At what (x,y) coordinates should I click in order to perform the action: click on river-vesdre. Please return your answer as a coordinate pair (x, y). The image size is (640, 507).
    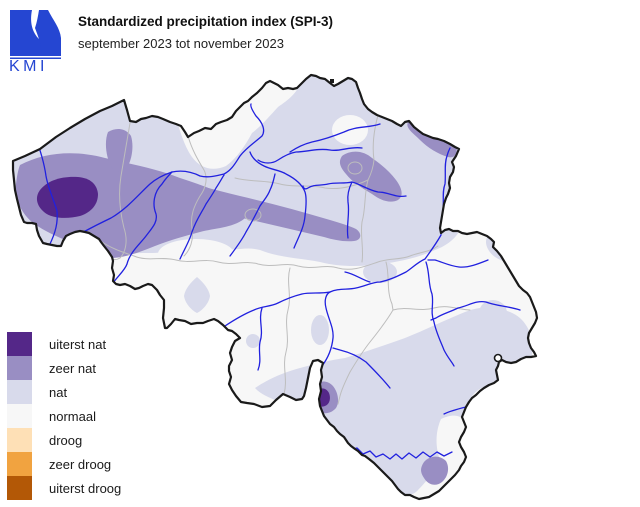
    Looking at the image, I should click on (458, 263).